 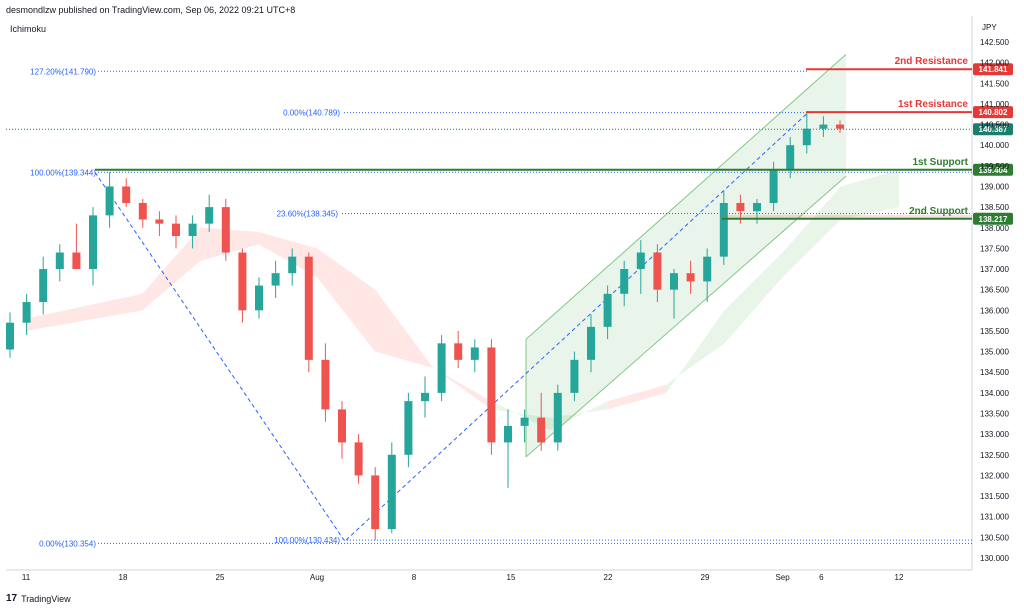 I want to click on y-tick-label: 138.000, so click(x=994, y=228).